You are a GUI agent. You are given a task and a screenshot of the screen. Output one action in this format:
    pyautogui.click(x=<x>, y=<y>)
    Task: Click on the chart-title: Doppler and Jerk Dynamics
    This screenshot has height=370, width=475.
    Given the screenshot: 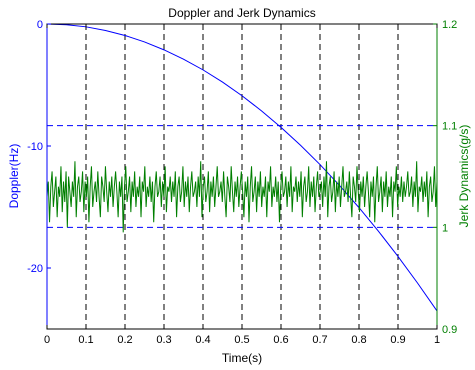 What is the action you would take?
    pyautogui.click(x=241, y=13)
    